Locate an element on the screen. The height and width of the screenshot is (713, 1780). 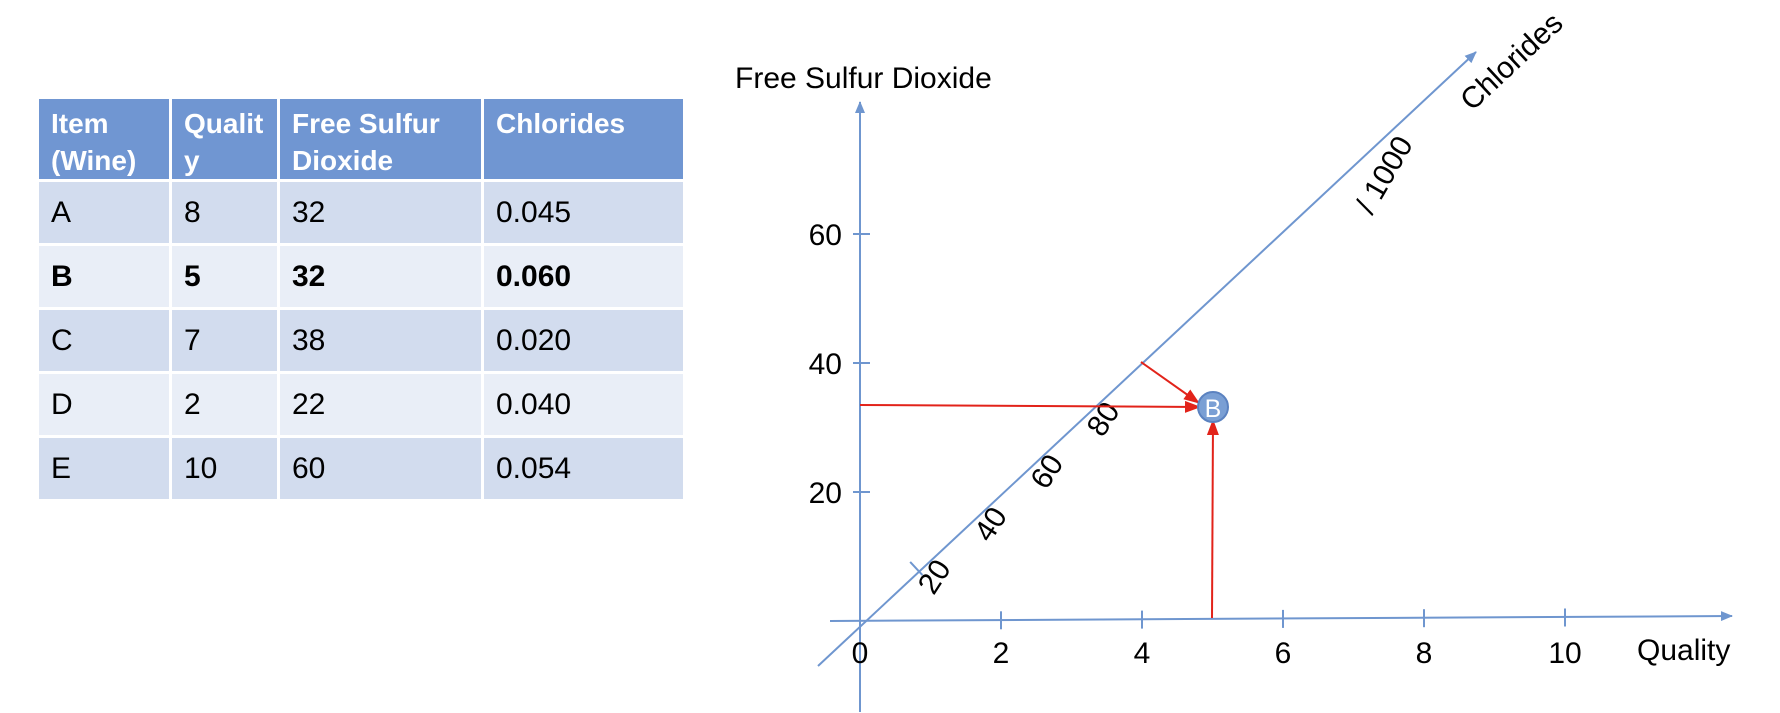
z-tick-label: 60 is located at coordinates (1047, 472).